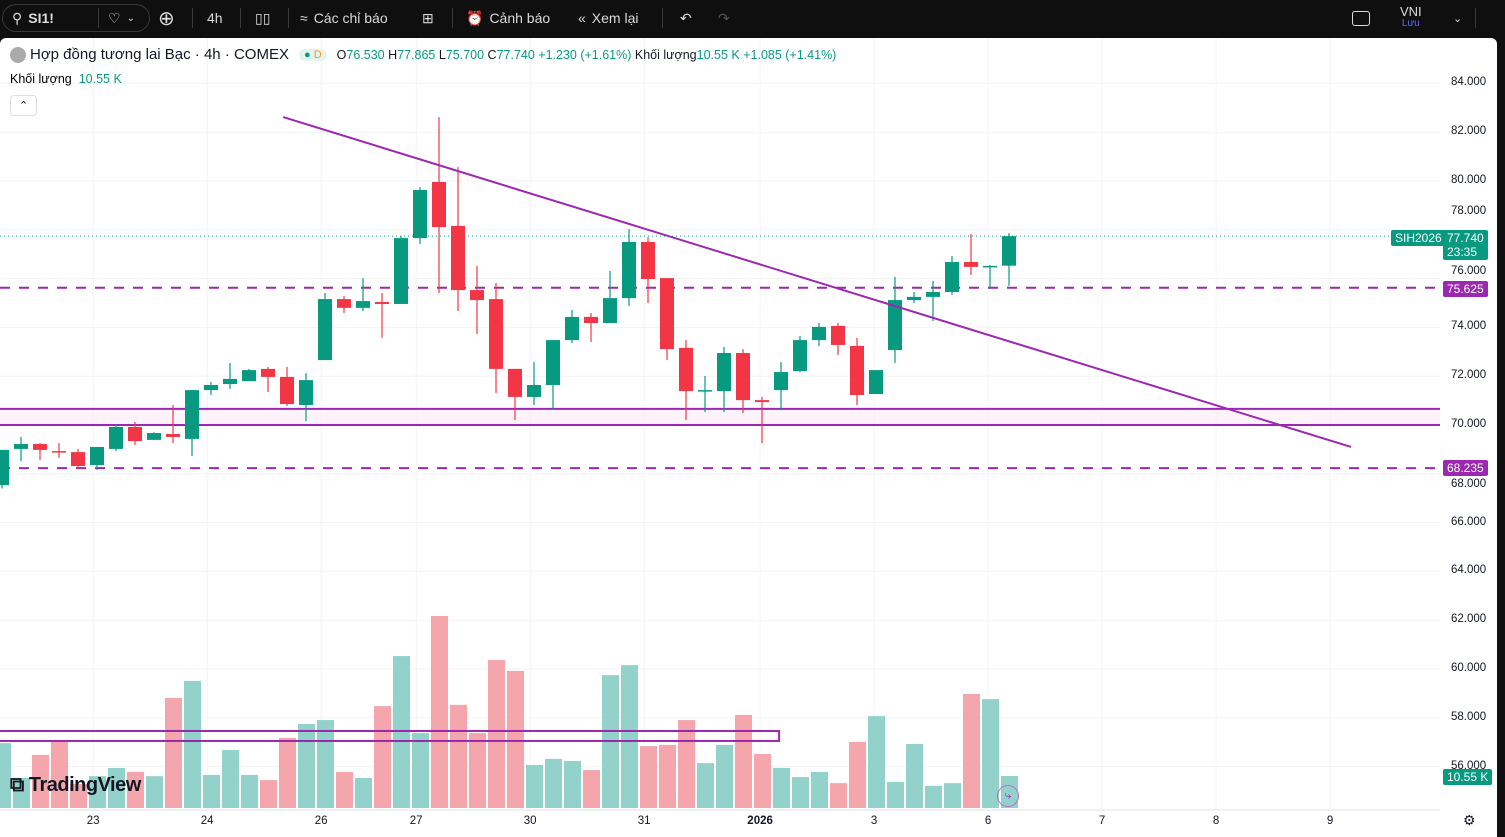 The width and height of the screenshot is (1505, 837). Describe the element at coordinates (121, 18) in the screenshot. I see `compare-button: ♡ ⌄` at that location.